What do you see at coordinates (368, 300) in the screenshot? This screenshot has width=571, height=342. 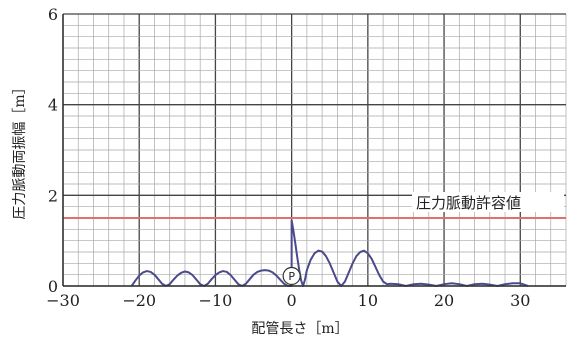 I see `x-tick-label: 10` at bounding box center [368, 300].